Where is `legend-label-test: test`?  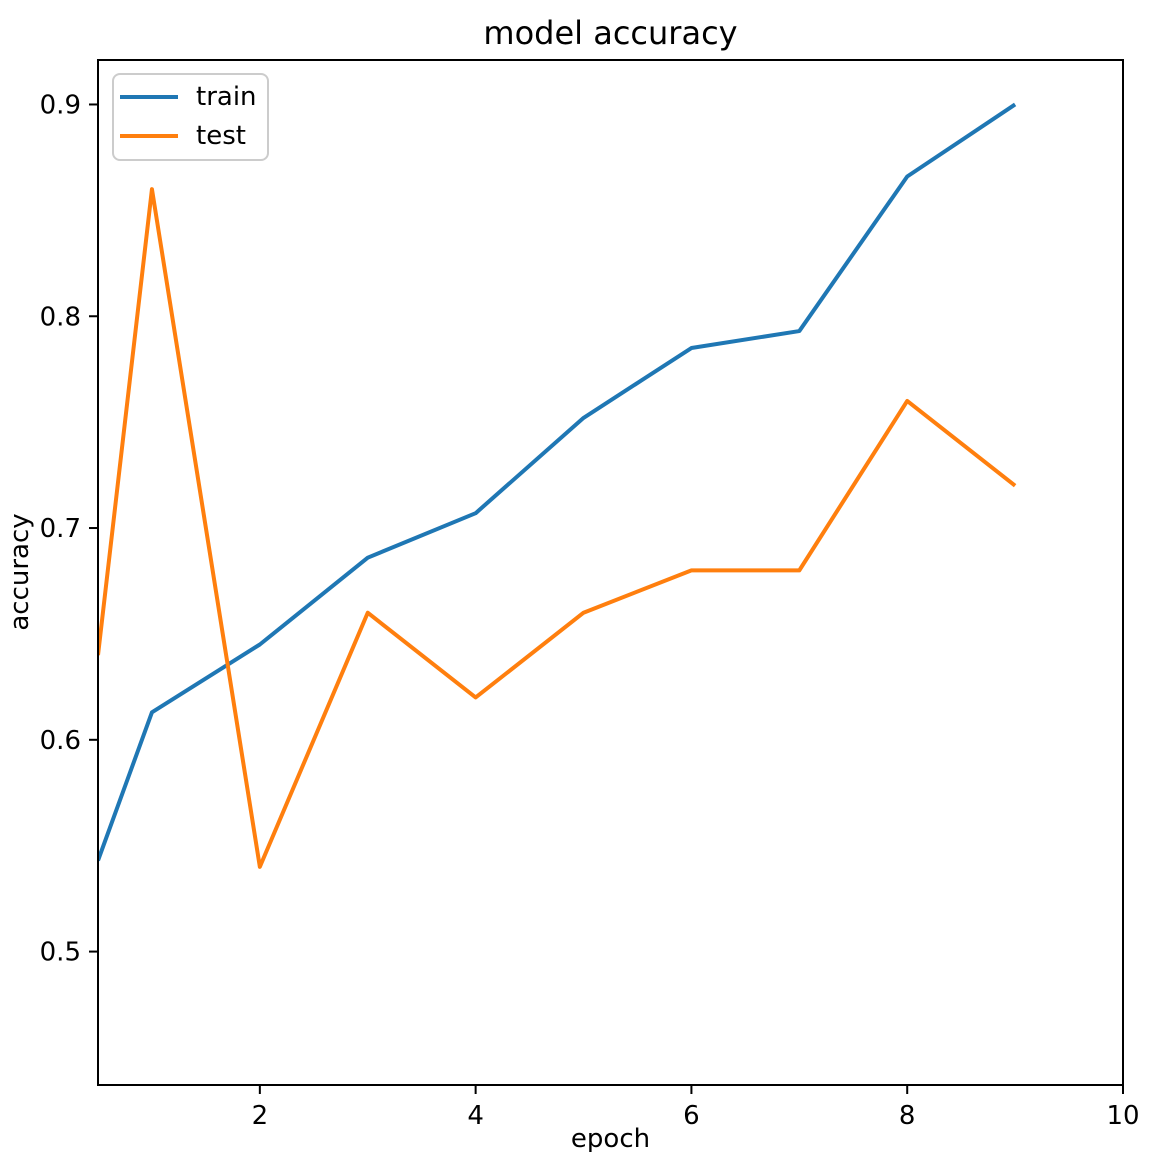 legend-label-test: test is located at coordinates (221, 135).